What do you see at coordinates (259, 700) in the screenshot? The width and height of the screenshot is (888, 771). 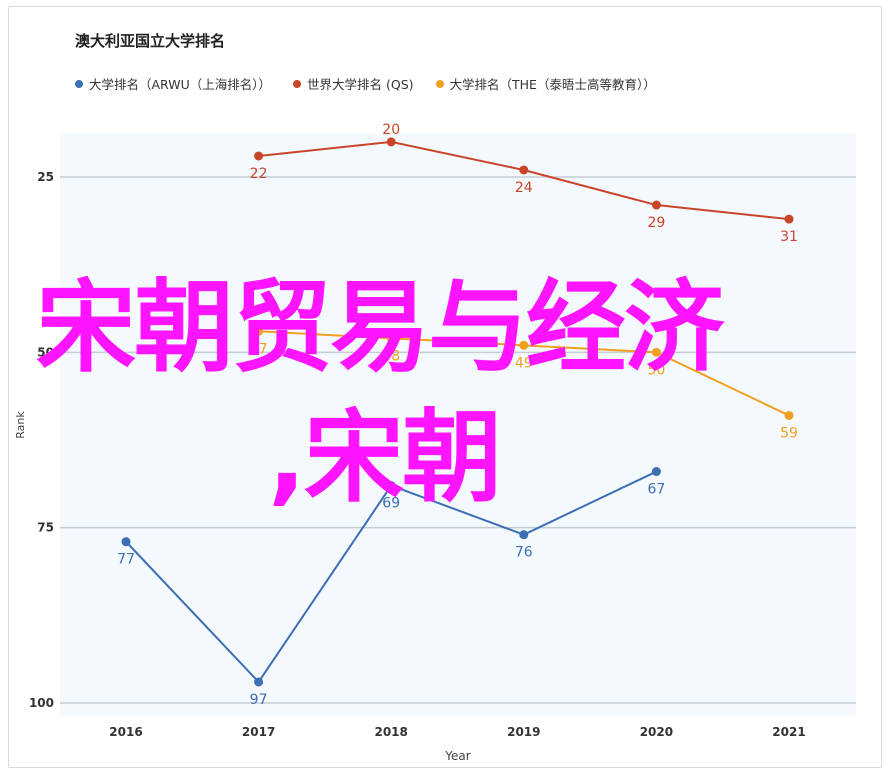 I see `data-label: 97` at bounding box center [259, 700].